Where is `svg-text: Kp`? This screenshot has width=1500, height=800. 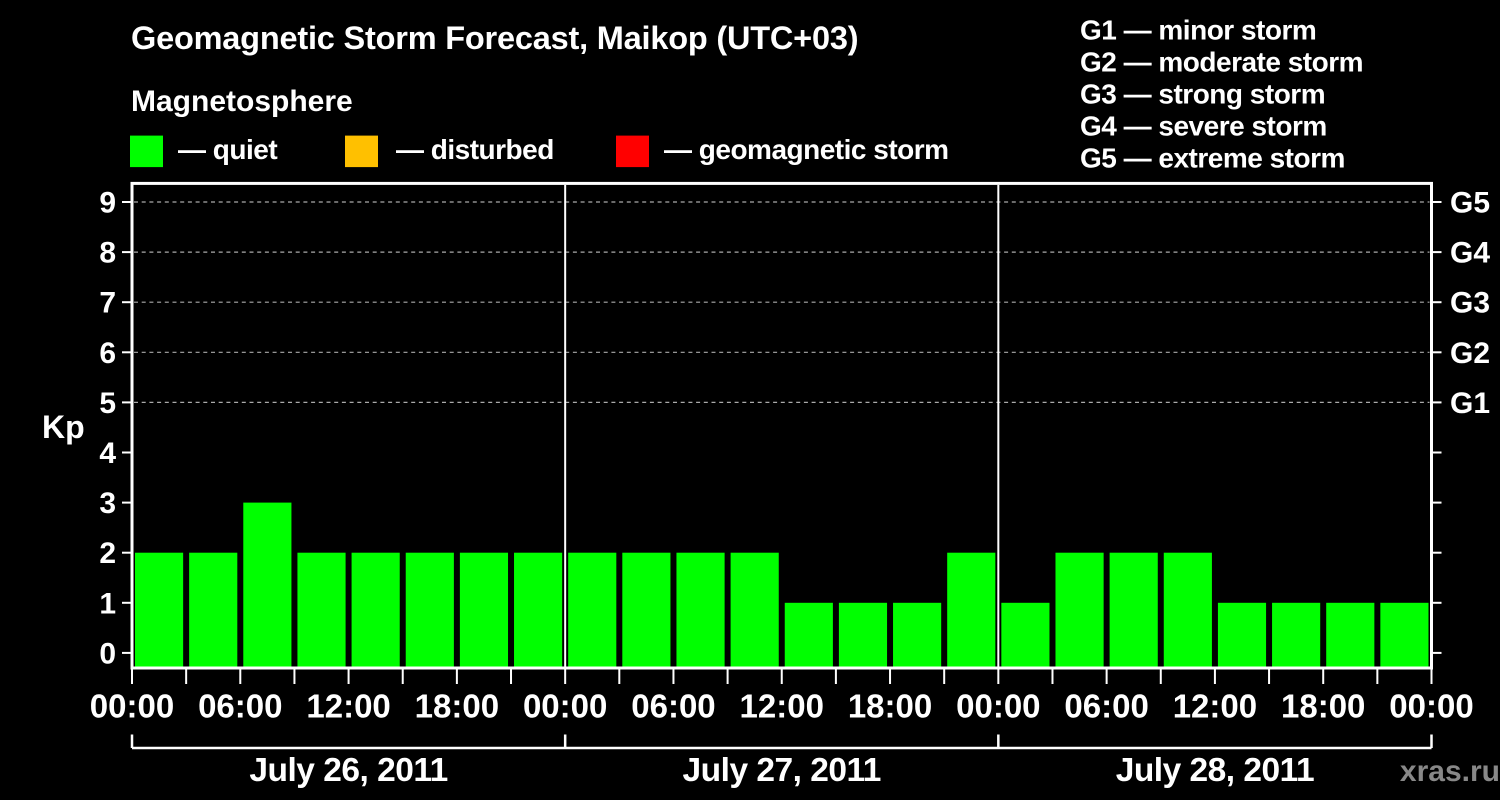 svg-text: Kp is located at coordinates (63, 427).